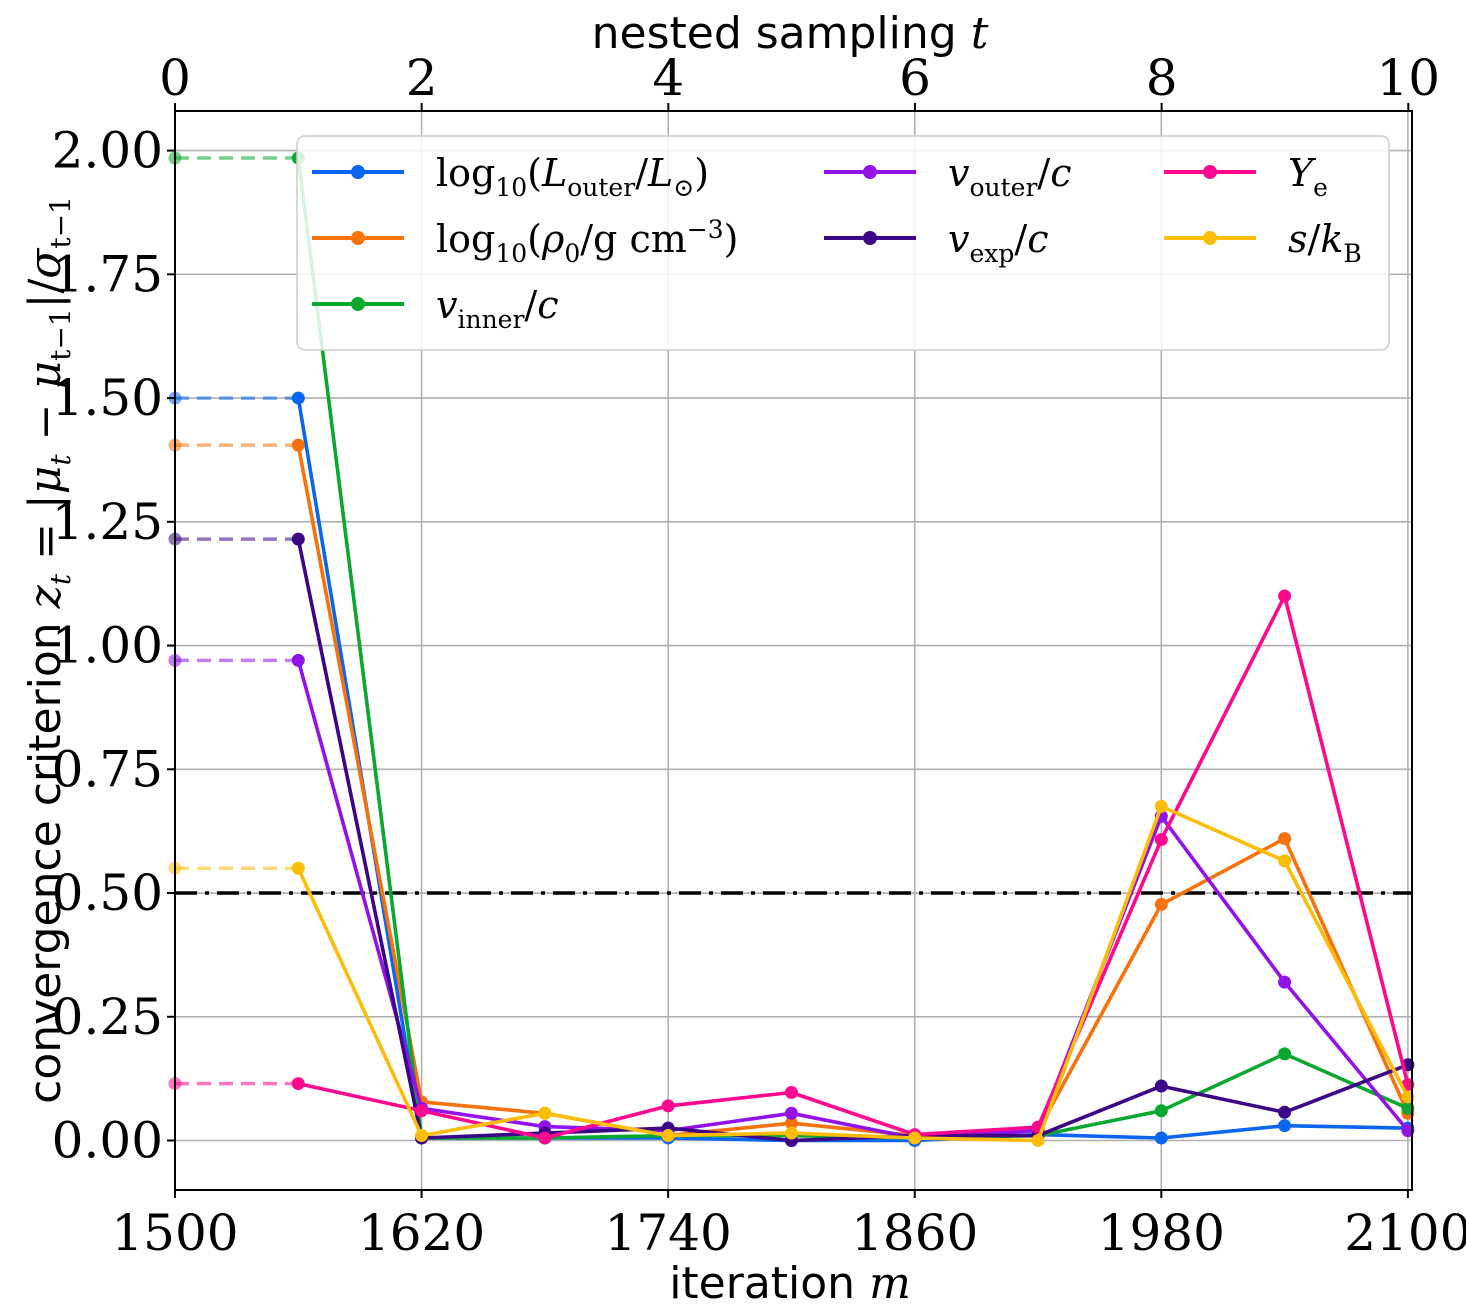  I want to click on y-tick-label: 1.25, so click(107, 522).